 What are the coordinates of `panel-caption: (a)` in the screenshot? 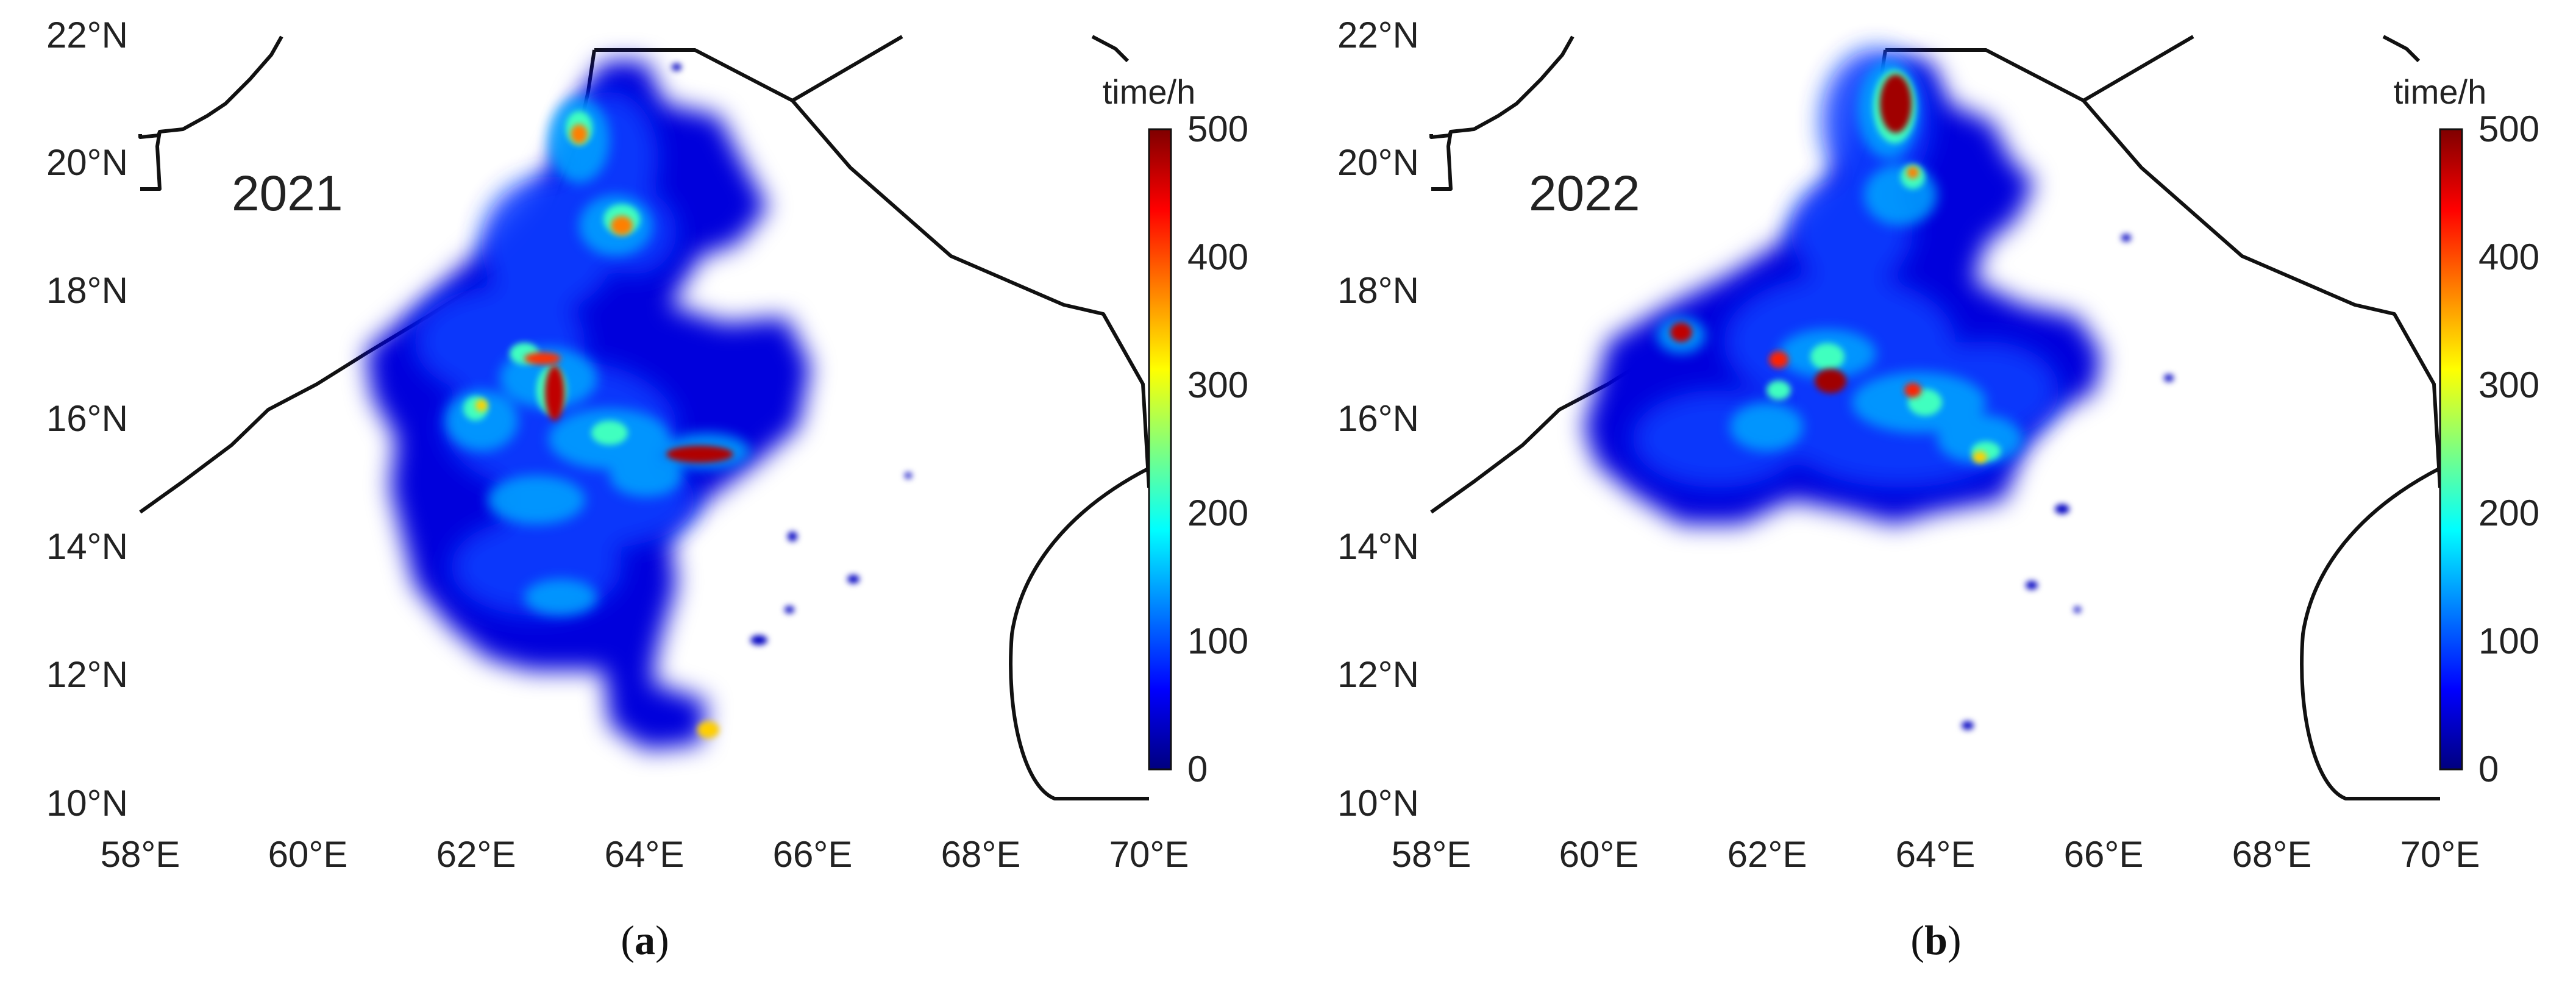 It's located at (645, 940).